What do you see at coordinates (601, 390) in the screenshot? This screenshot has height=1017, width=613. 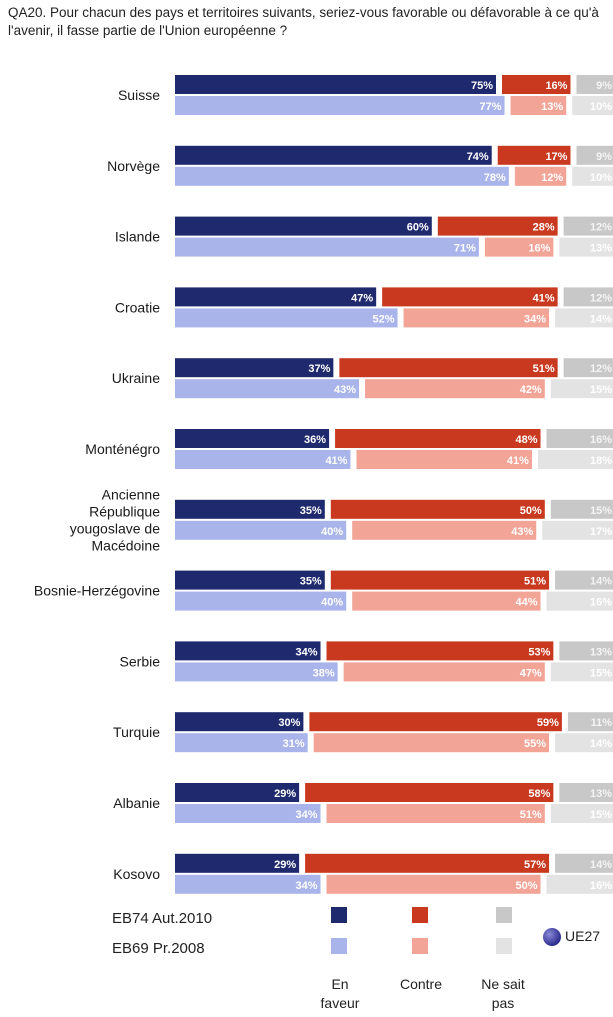 I see `data-label: 15%` at bounding box center [601, 390].